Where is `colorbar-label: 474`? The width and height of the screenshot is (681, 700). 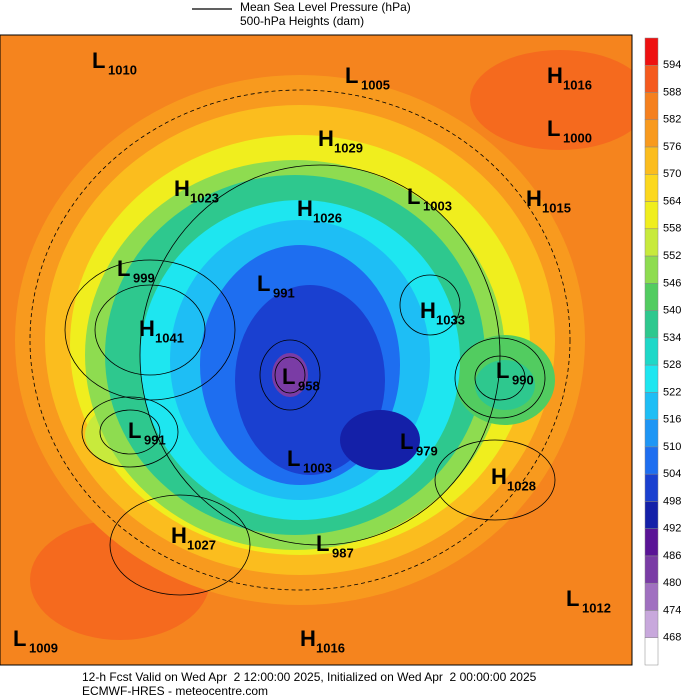
colorbar-label: 474 is located at coordinates (672, 610).